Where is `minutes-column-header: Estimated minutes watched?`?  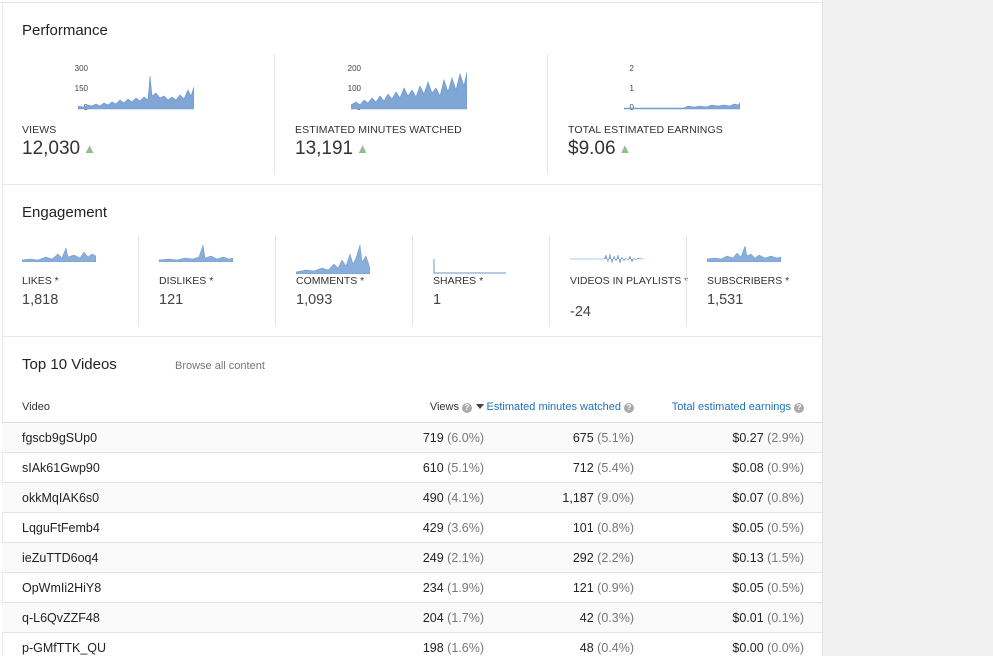
minutes-column-header: Estimated minutes watched? is located at coordinates (568, 407).